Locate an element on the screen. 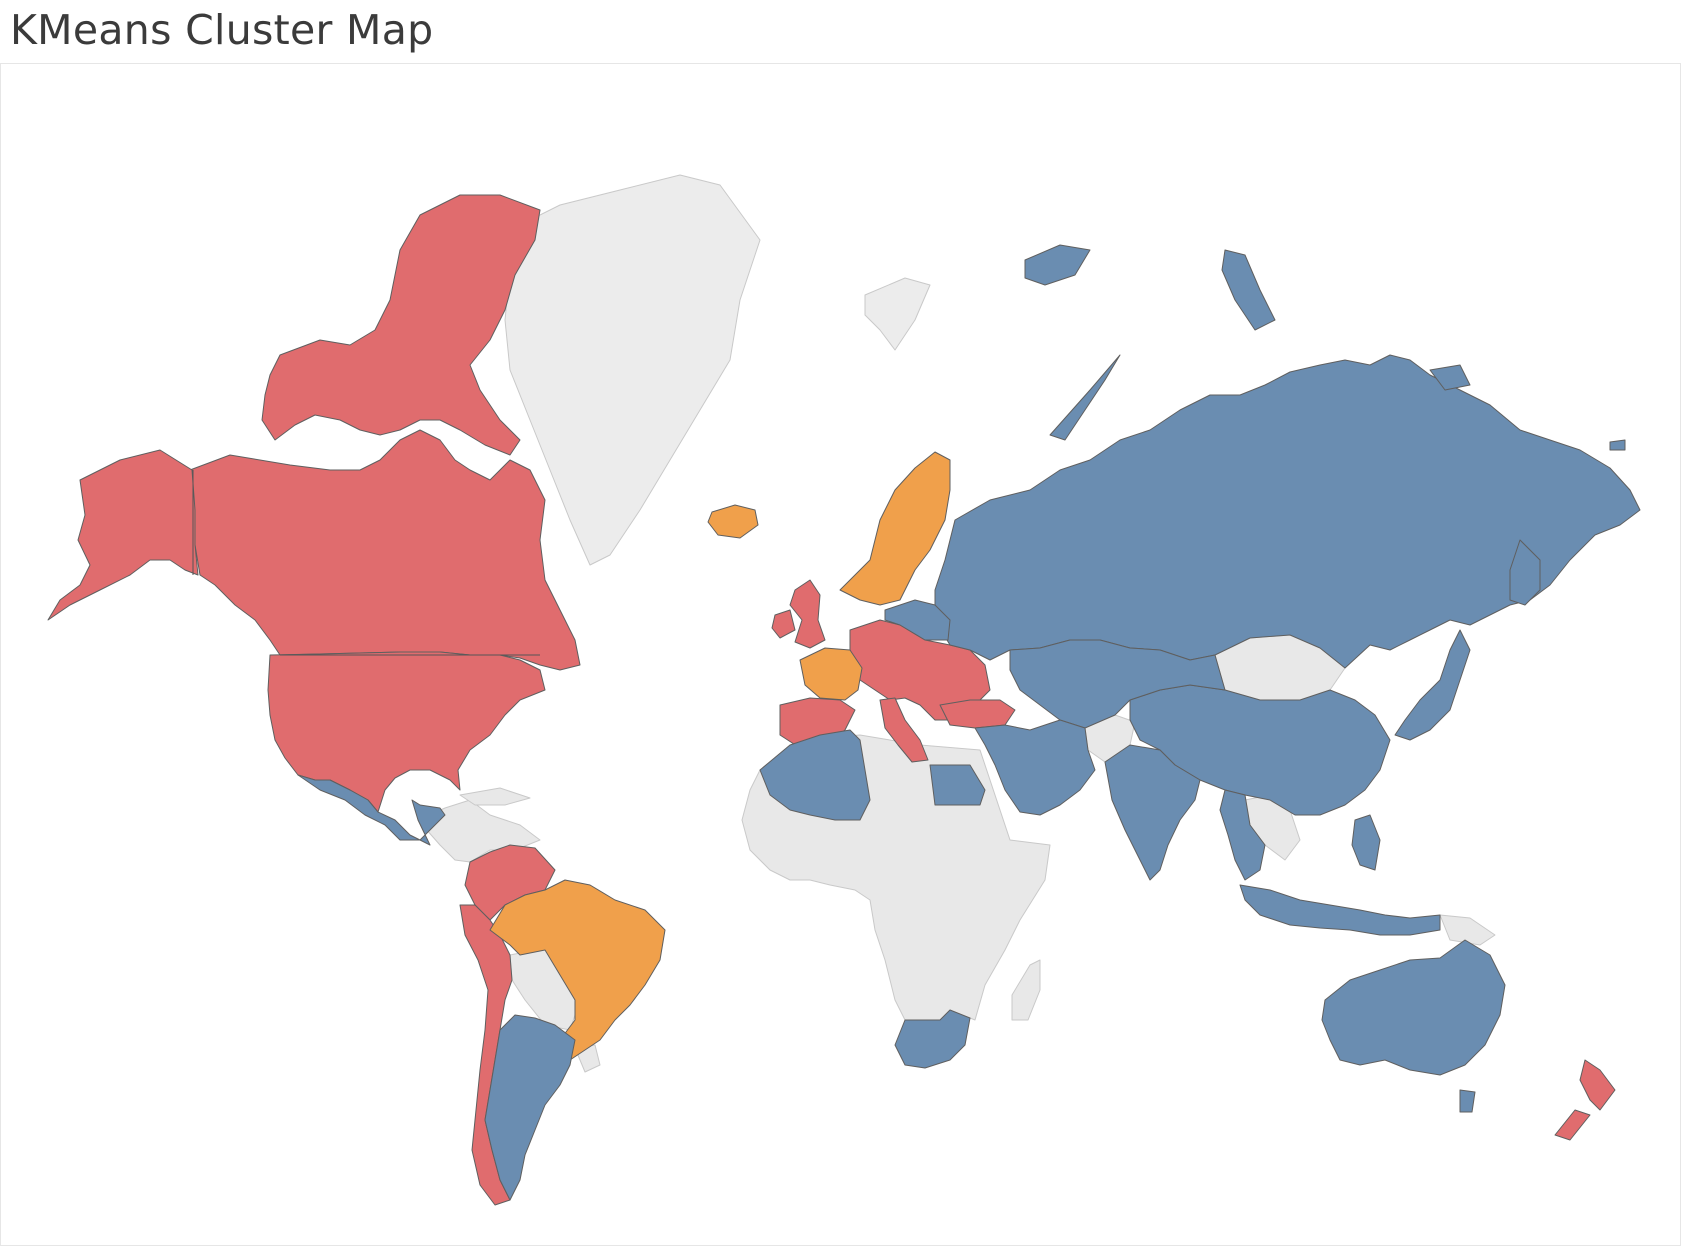 Image resolution: width=1684 pixels, height=1248 pixels. brazil is located at coordinates (577, 970).